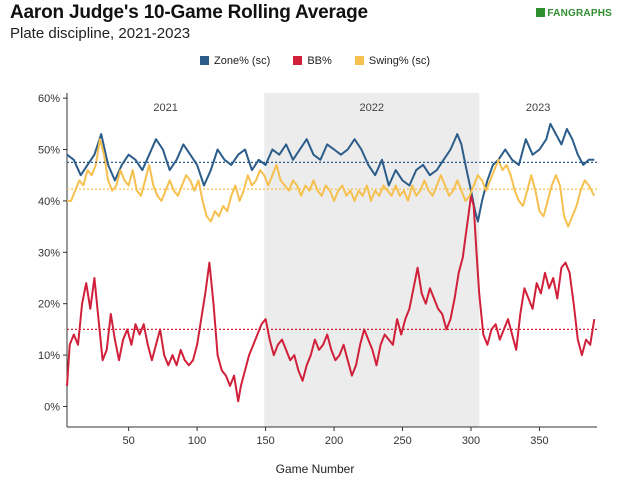  Describe the element at coordinates (319, 61) in the screenshot. I see `legend-label-bb: BB%` at that location.